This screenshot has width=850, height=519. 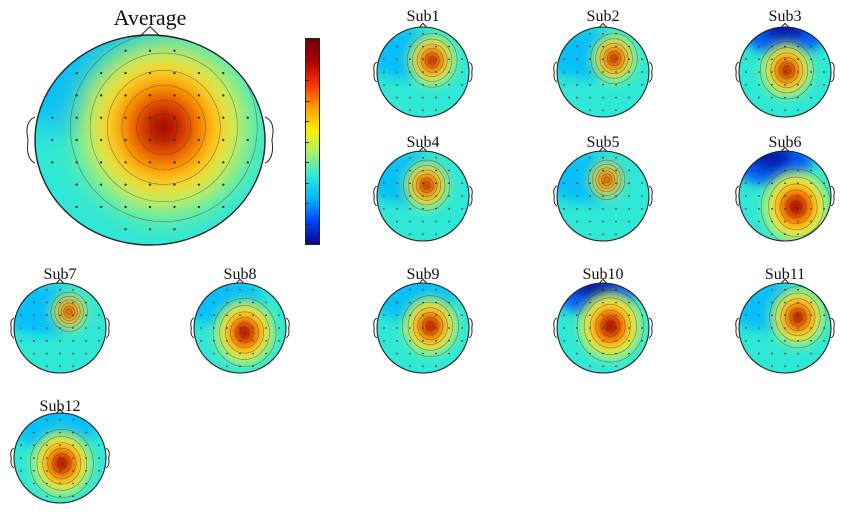 I want to click on average-title: Average, so click(x=150, y=17).